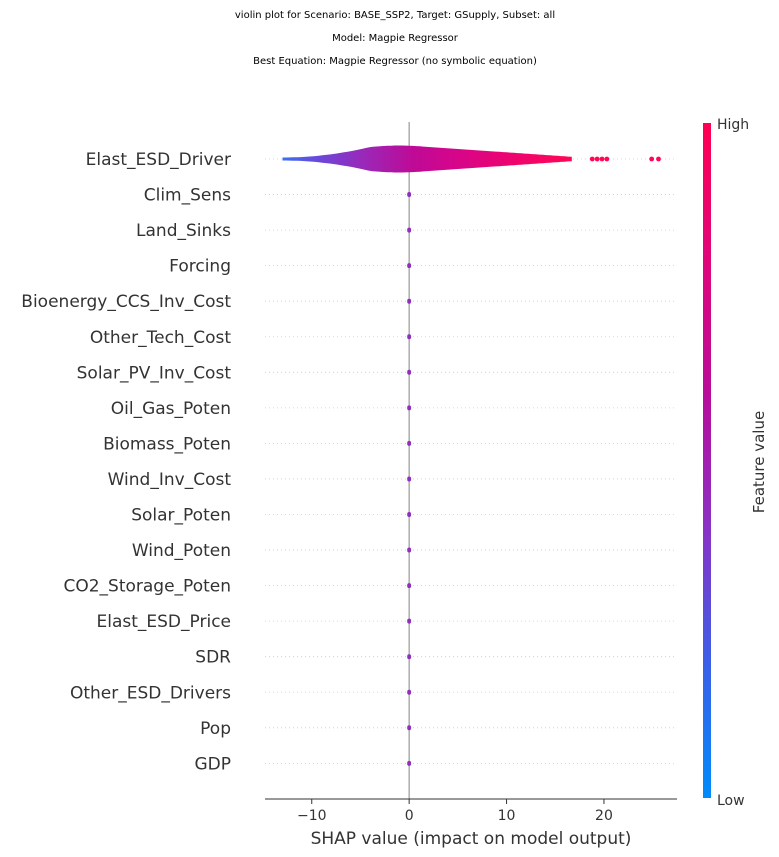 The width and height of the screenshot is (779, 857). Describe the element at coordinates (409, 586) in the screenshot. I see `violin-CO2_Storage_Poten` at that location.